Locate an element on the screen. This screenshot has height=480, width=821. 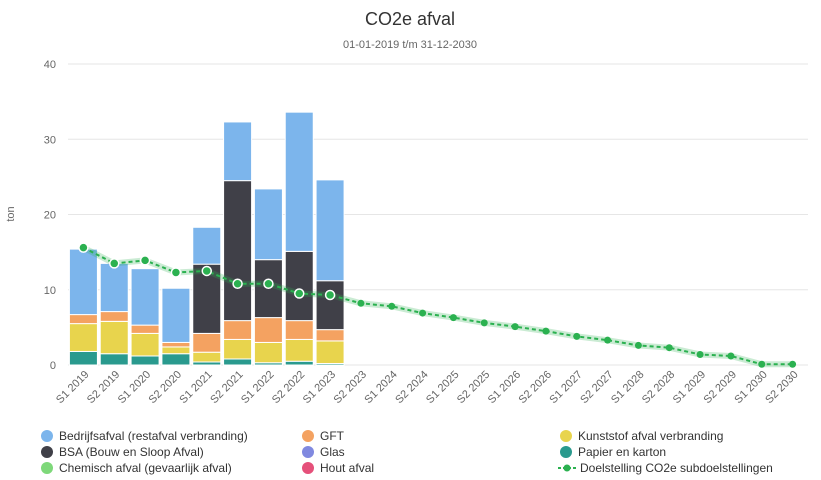
legend-label: Doelstelling CO2e subdoelstellingen is located at coordinates (676, 468).